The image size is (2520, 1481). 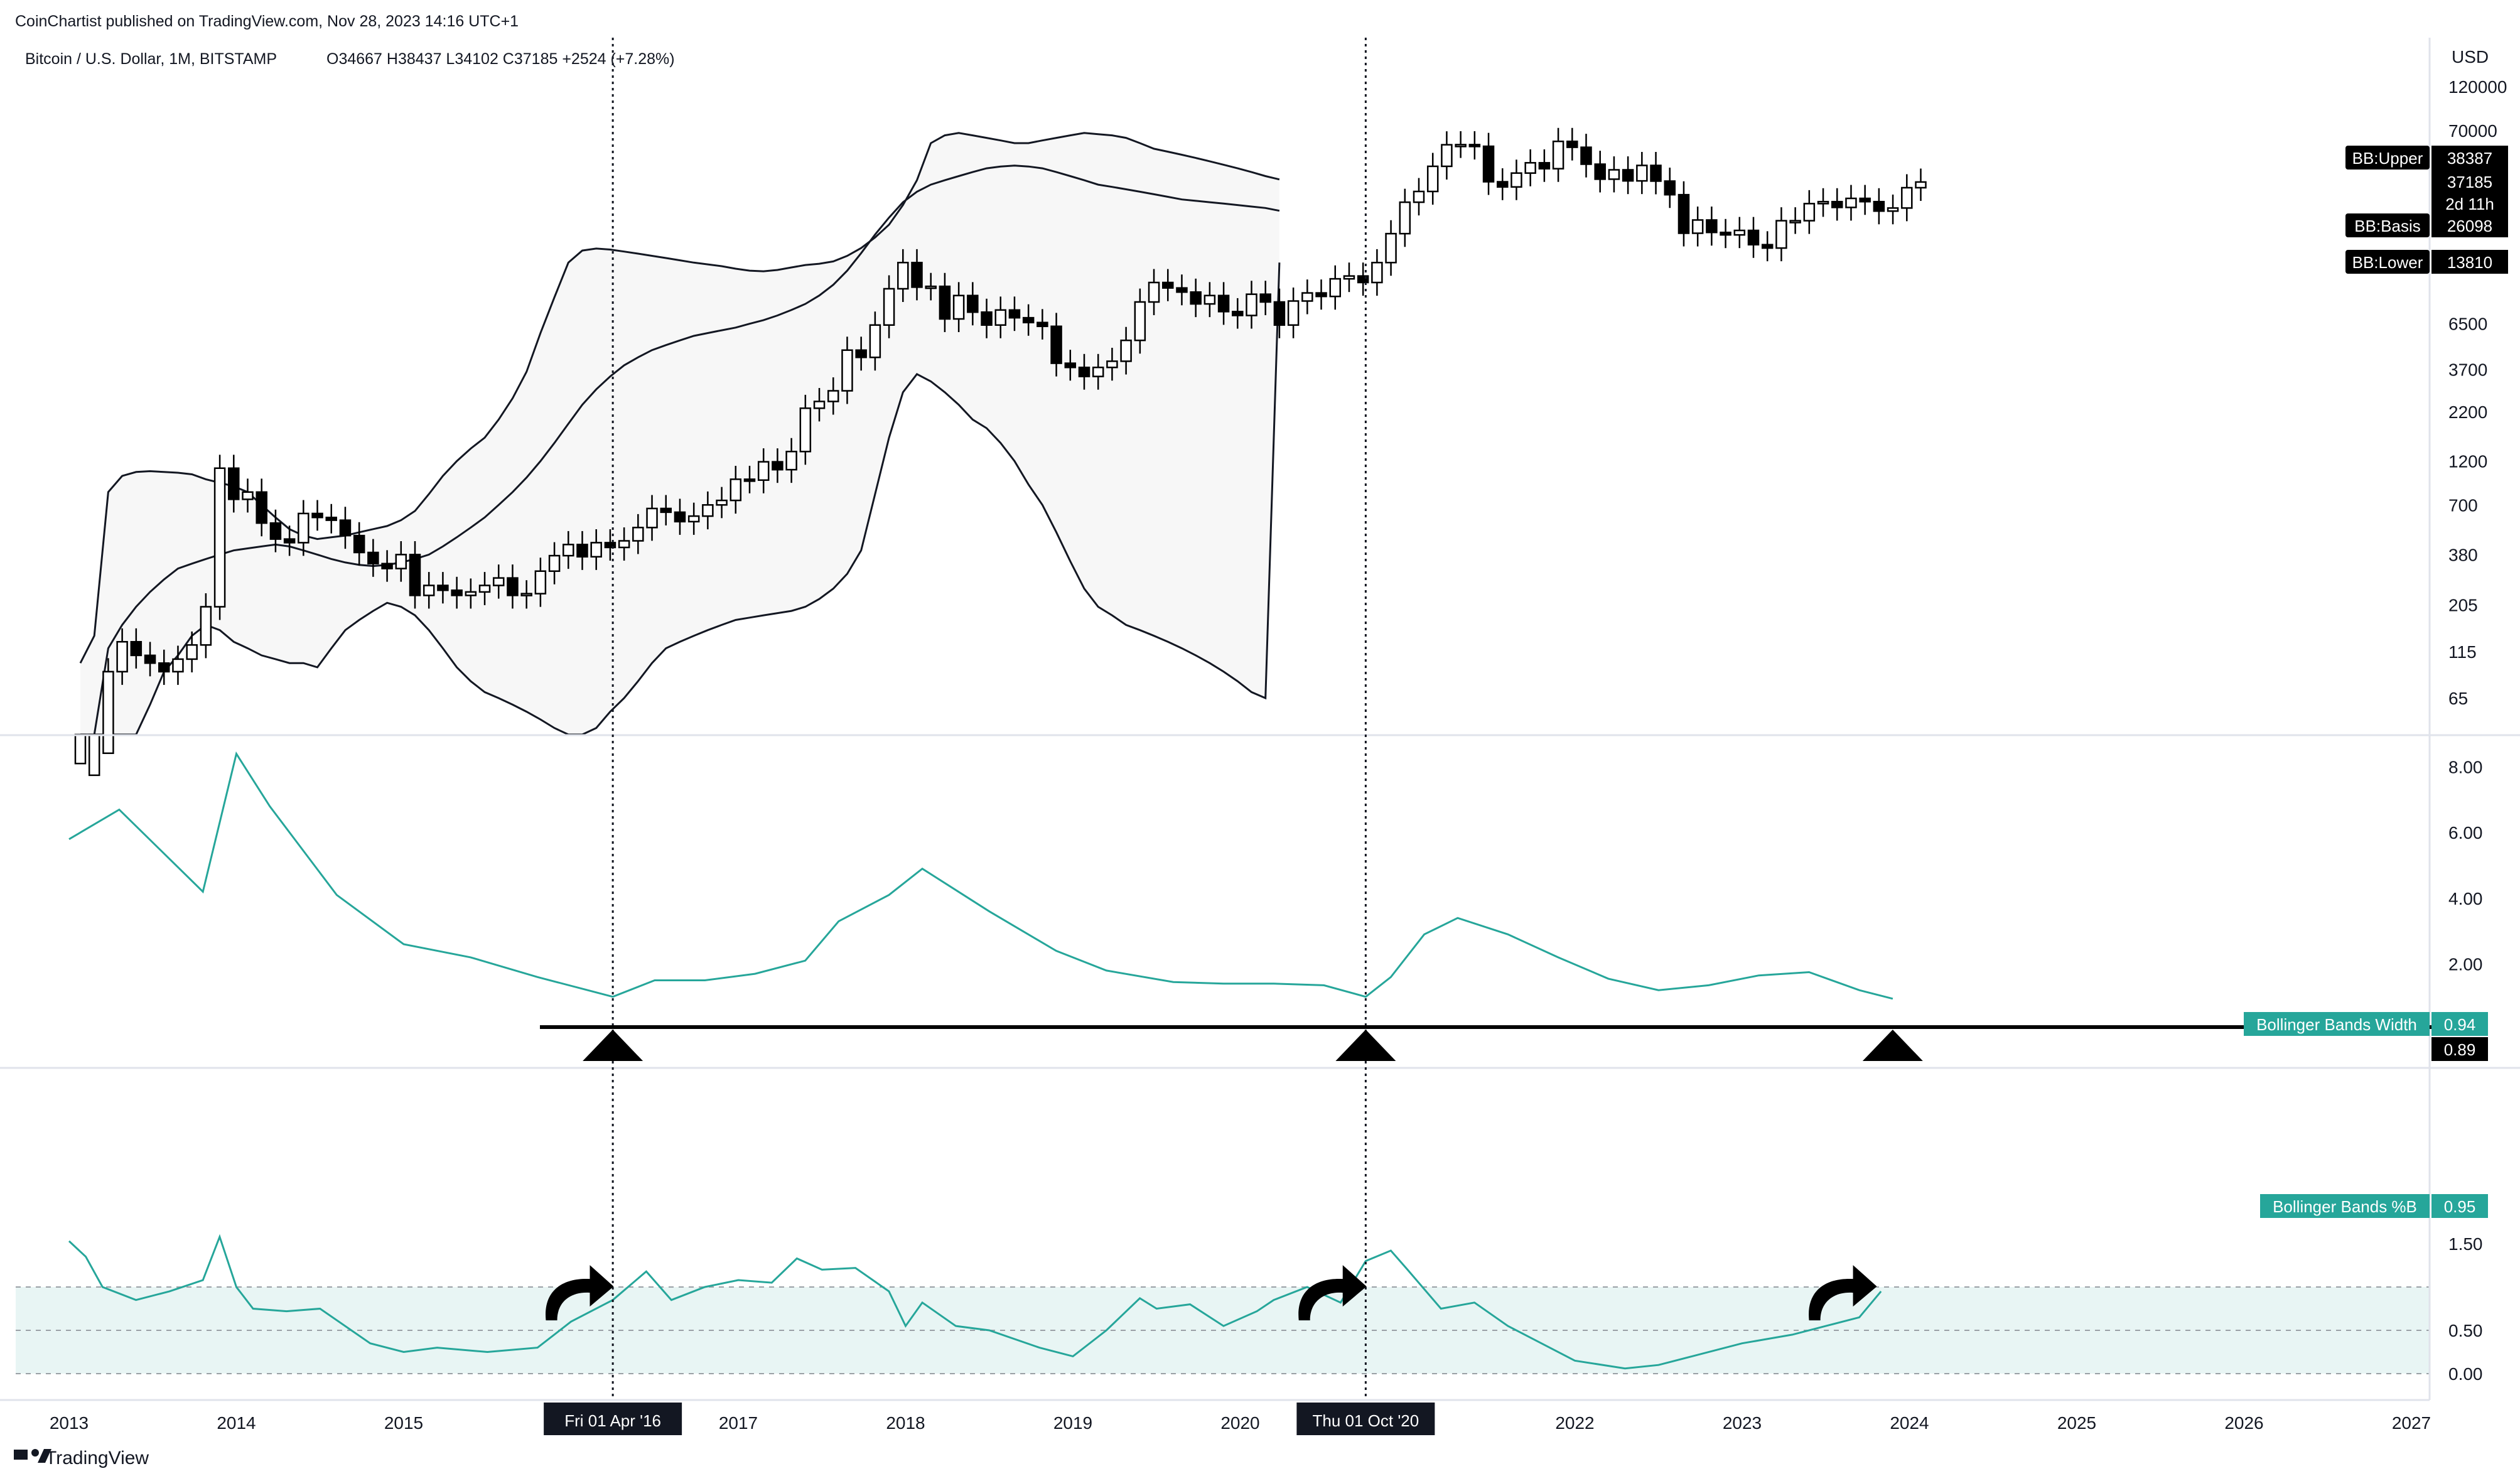 What do you see at coordinates (404, 1423) in the screenshot?
I see `time-axis-tick: 2015` at bounding box center [404, 1423].